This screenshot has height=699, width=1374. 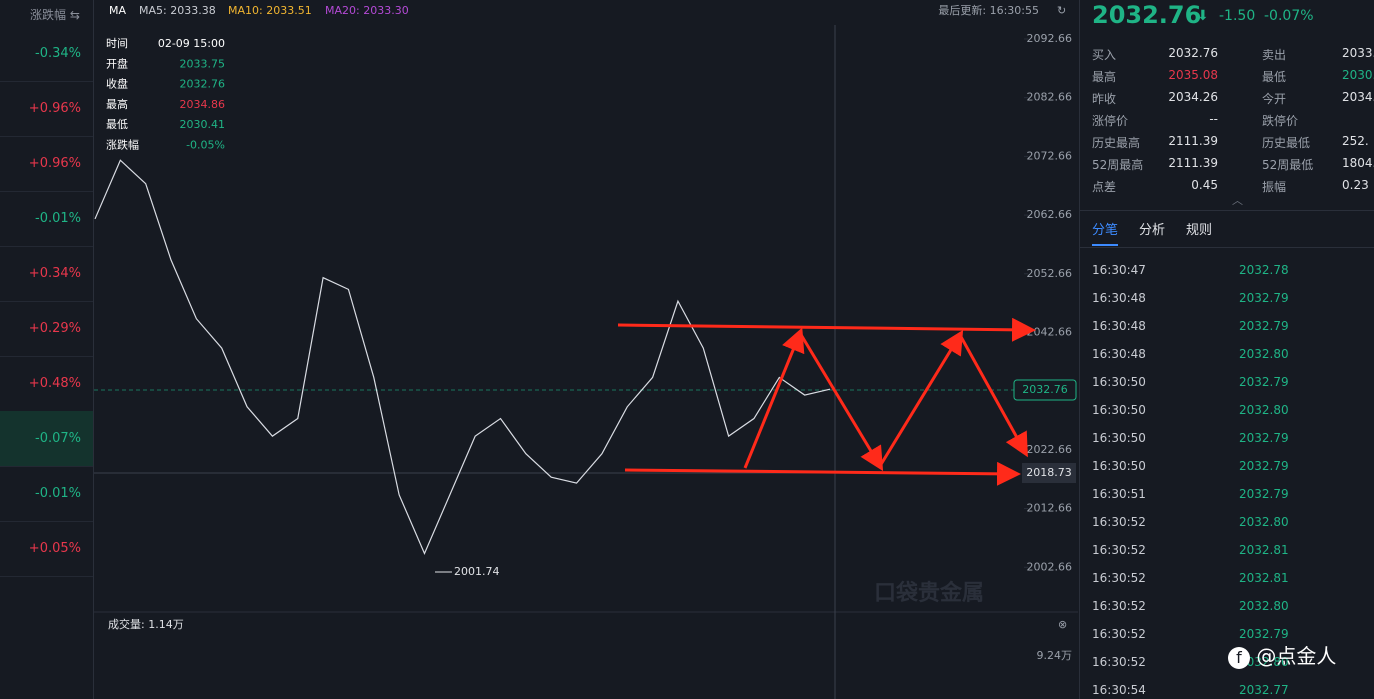 What do you see at coordinates (1062, 624) in the screenshot?
I see `volume-close: ⊗` at bounding box center [1062, 624].